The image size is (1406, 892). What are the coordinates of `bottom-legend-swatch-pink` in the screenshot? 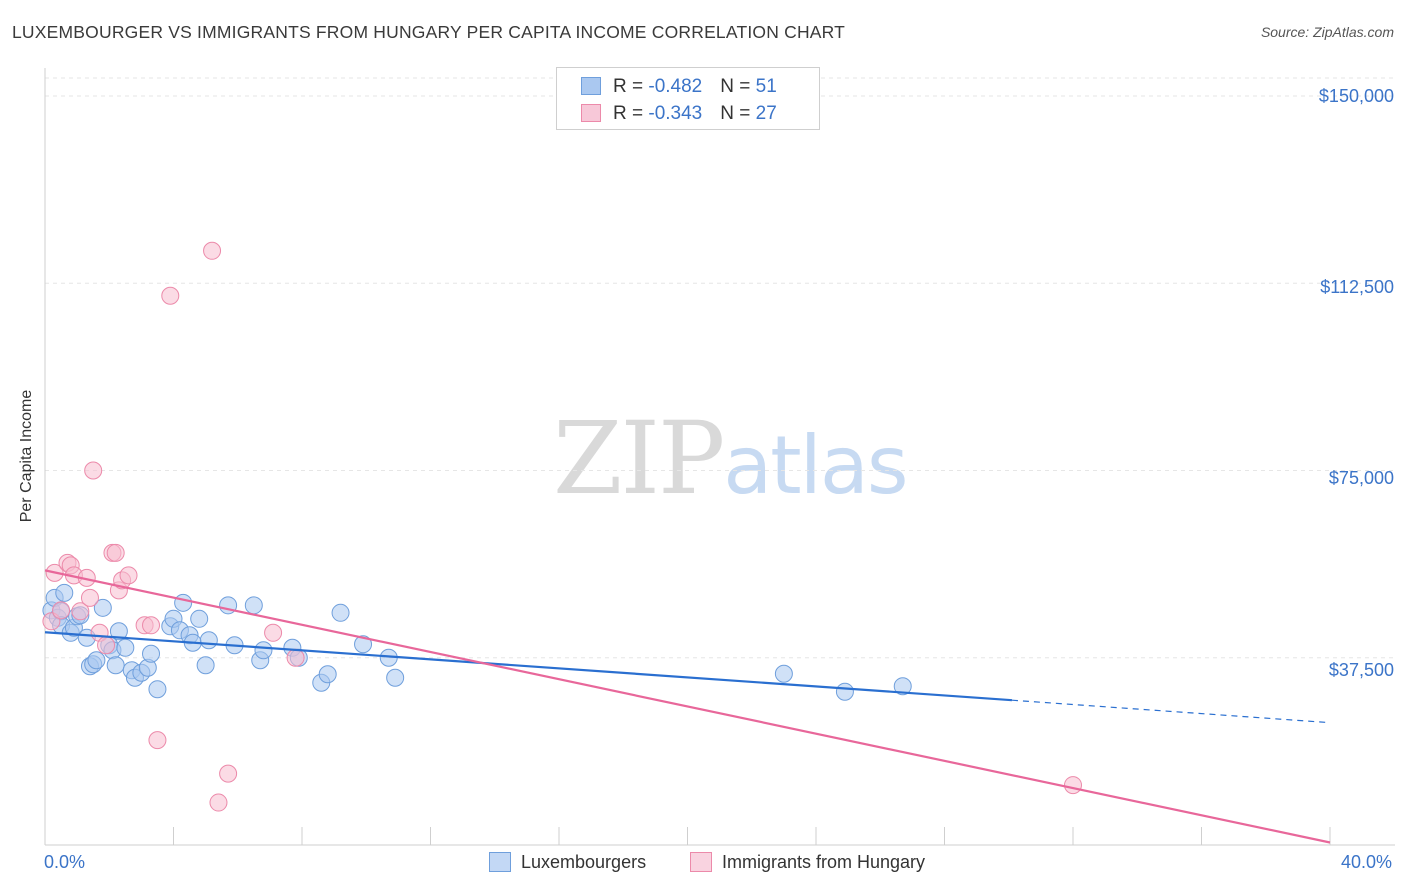 It's located at (701, 862).